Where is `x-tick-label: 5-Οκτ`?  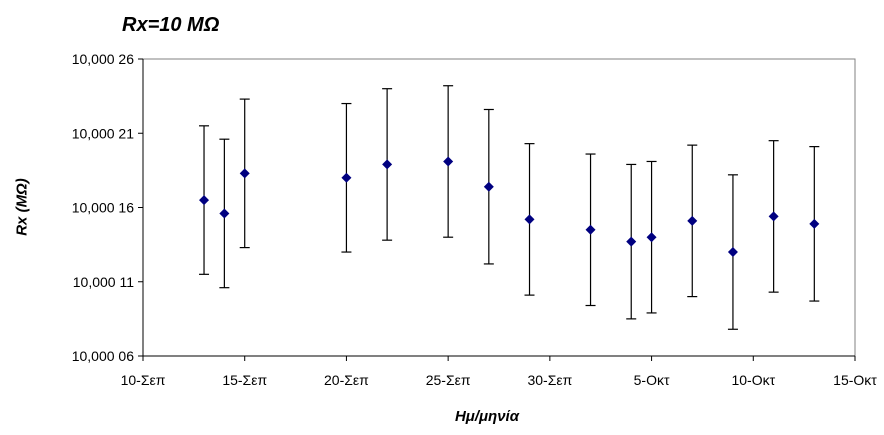
x-tick-label: 5-Οκτ is located at coordinates (652, 380).